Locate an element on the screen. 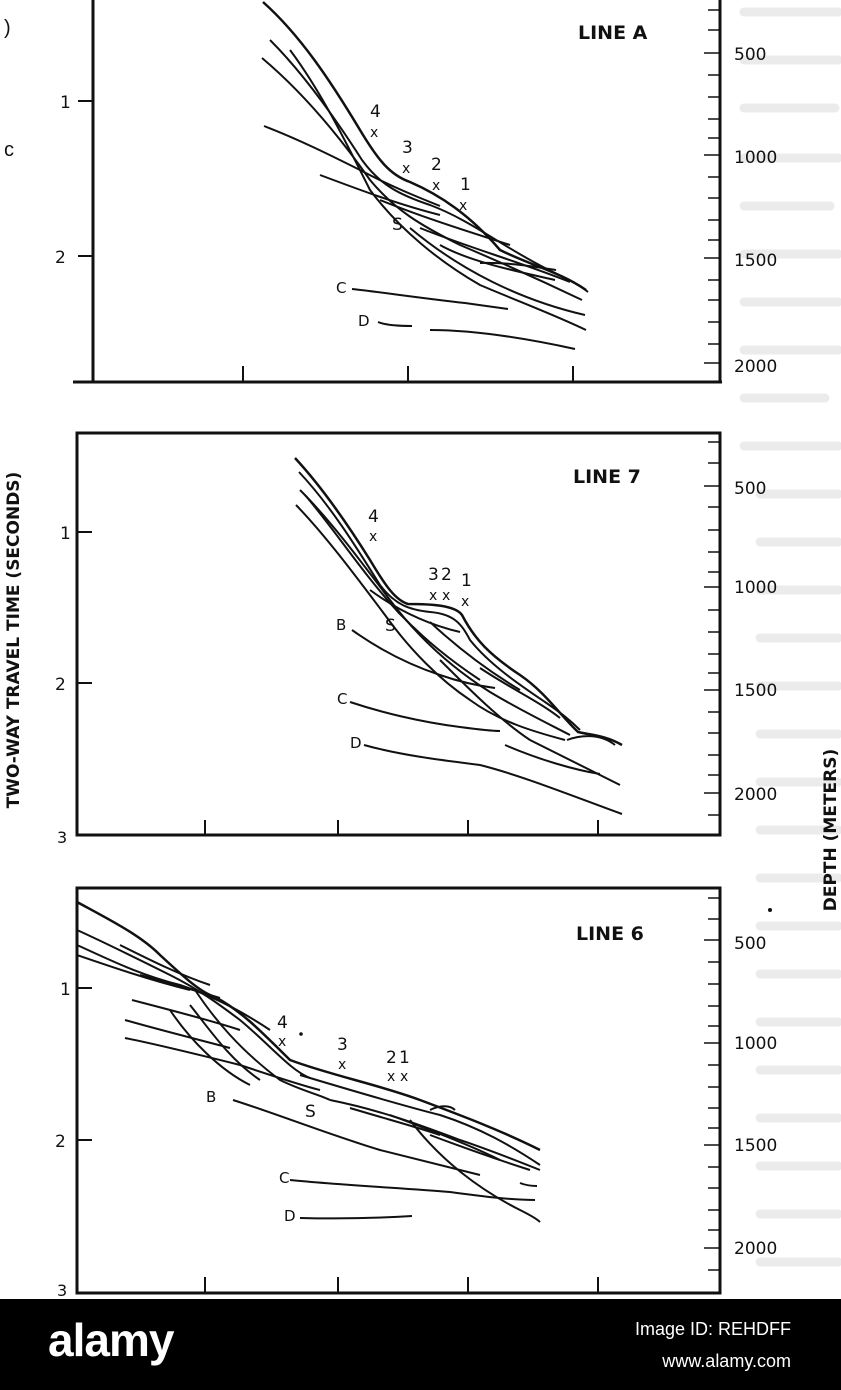 The image size is (841, 1390). panel-title: LINE A is located at coordinates (613, 33).